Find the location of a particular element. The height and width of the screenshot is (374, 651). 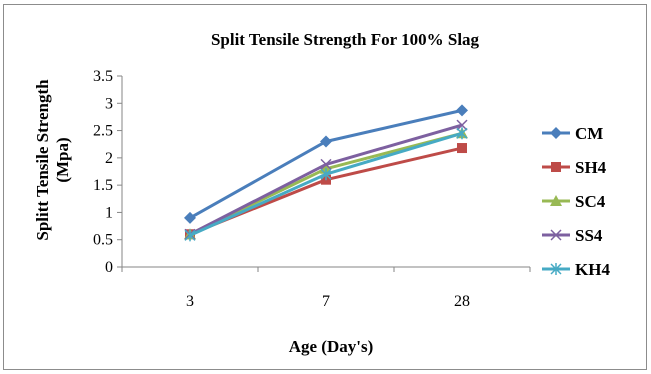

series-line-sh4 is located at coordinates (326, 191).